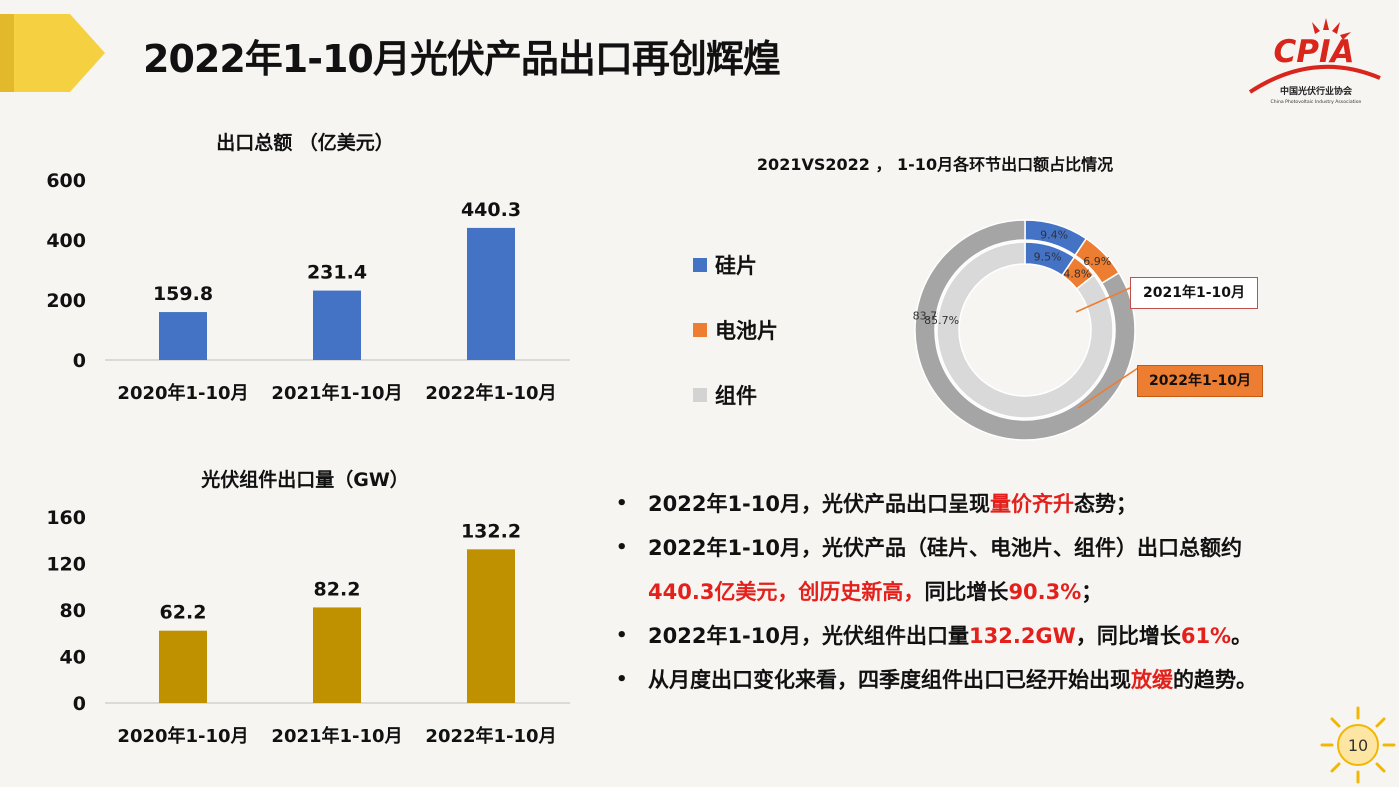 This screenshot has width=1399, height=787. I want to click on legend-label-cell: 电池片, so click(746, 331).